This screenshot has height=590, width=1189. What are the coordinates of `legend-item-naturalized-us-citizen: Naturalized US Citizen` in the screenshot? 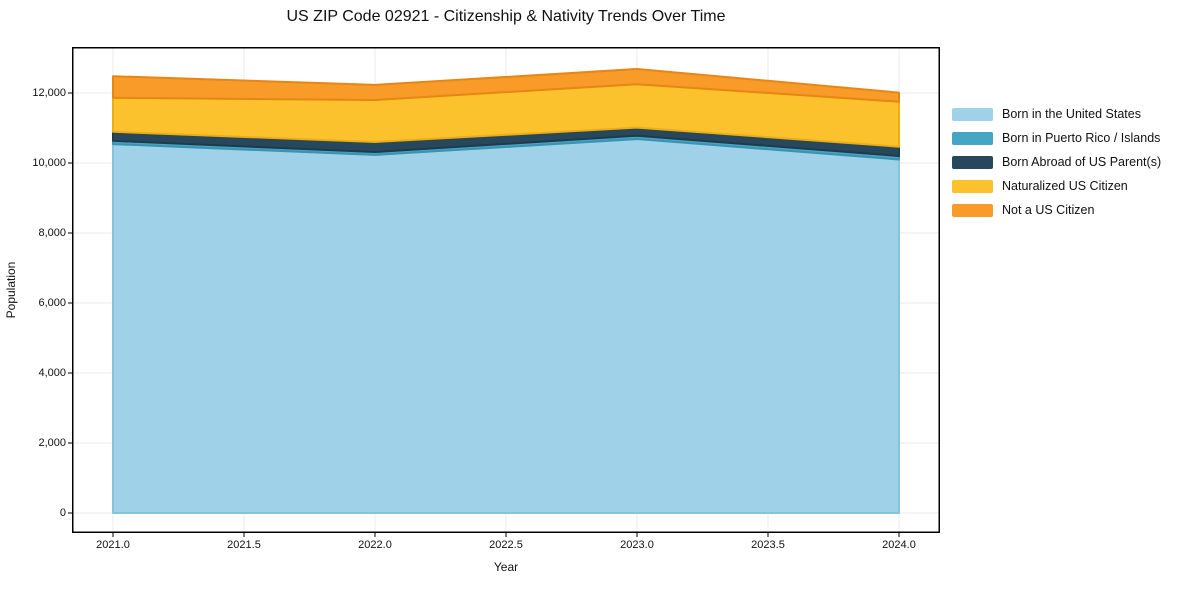 It's located at (1056, 186).